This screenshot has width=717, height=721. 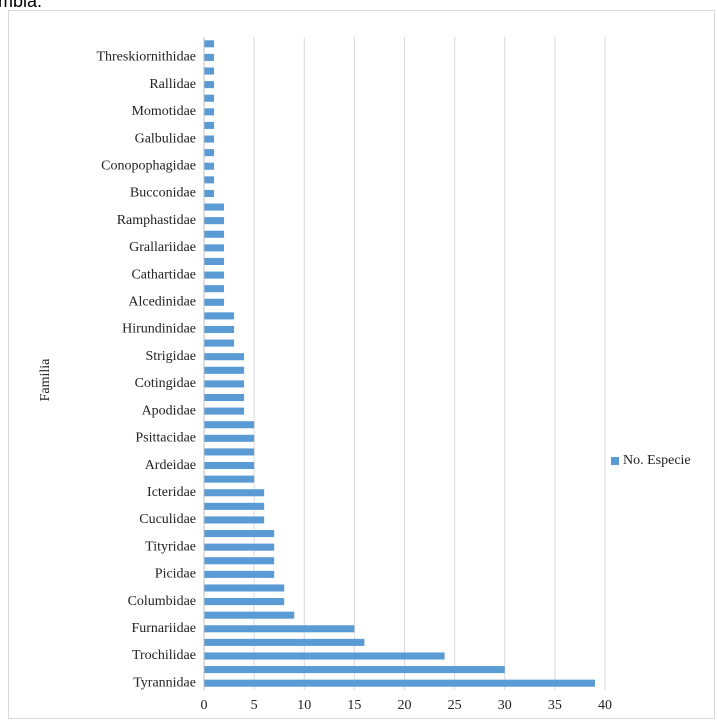 I want to click on x-tick-label: 40, so click(x=605, y=705).